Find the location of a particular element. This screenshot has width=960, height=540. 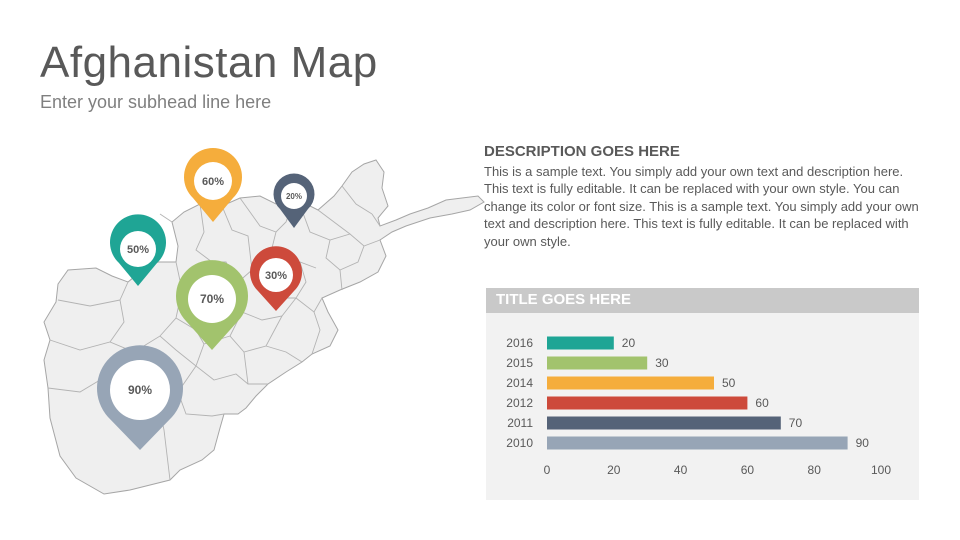

x-tick-label: 60 is located at coordinates (748, 470).